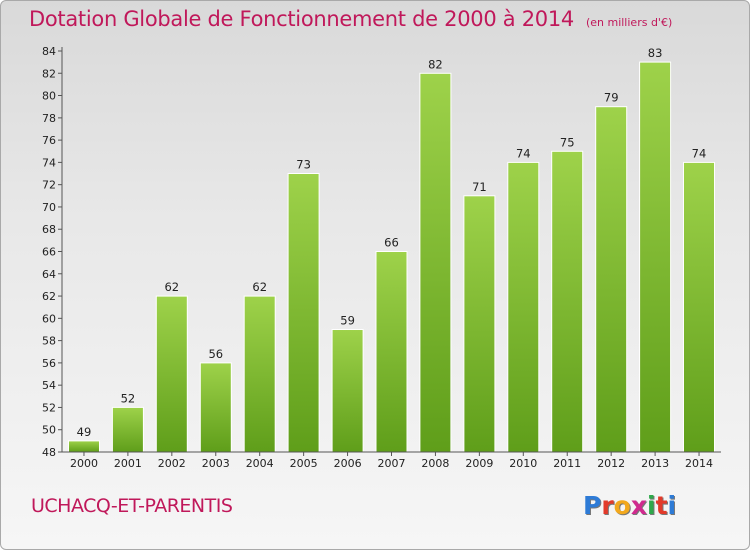  Describe the element at coordinates (49, 140) in the screenshot. I see `y-tick-label: 76` at that location.